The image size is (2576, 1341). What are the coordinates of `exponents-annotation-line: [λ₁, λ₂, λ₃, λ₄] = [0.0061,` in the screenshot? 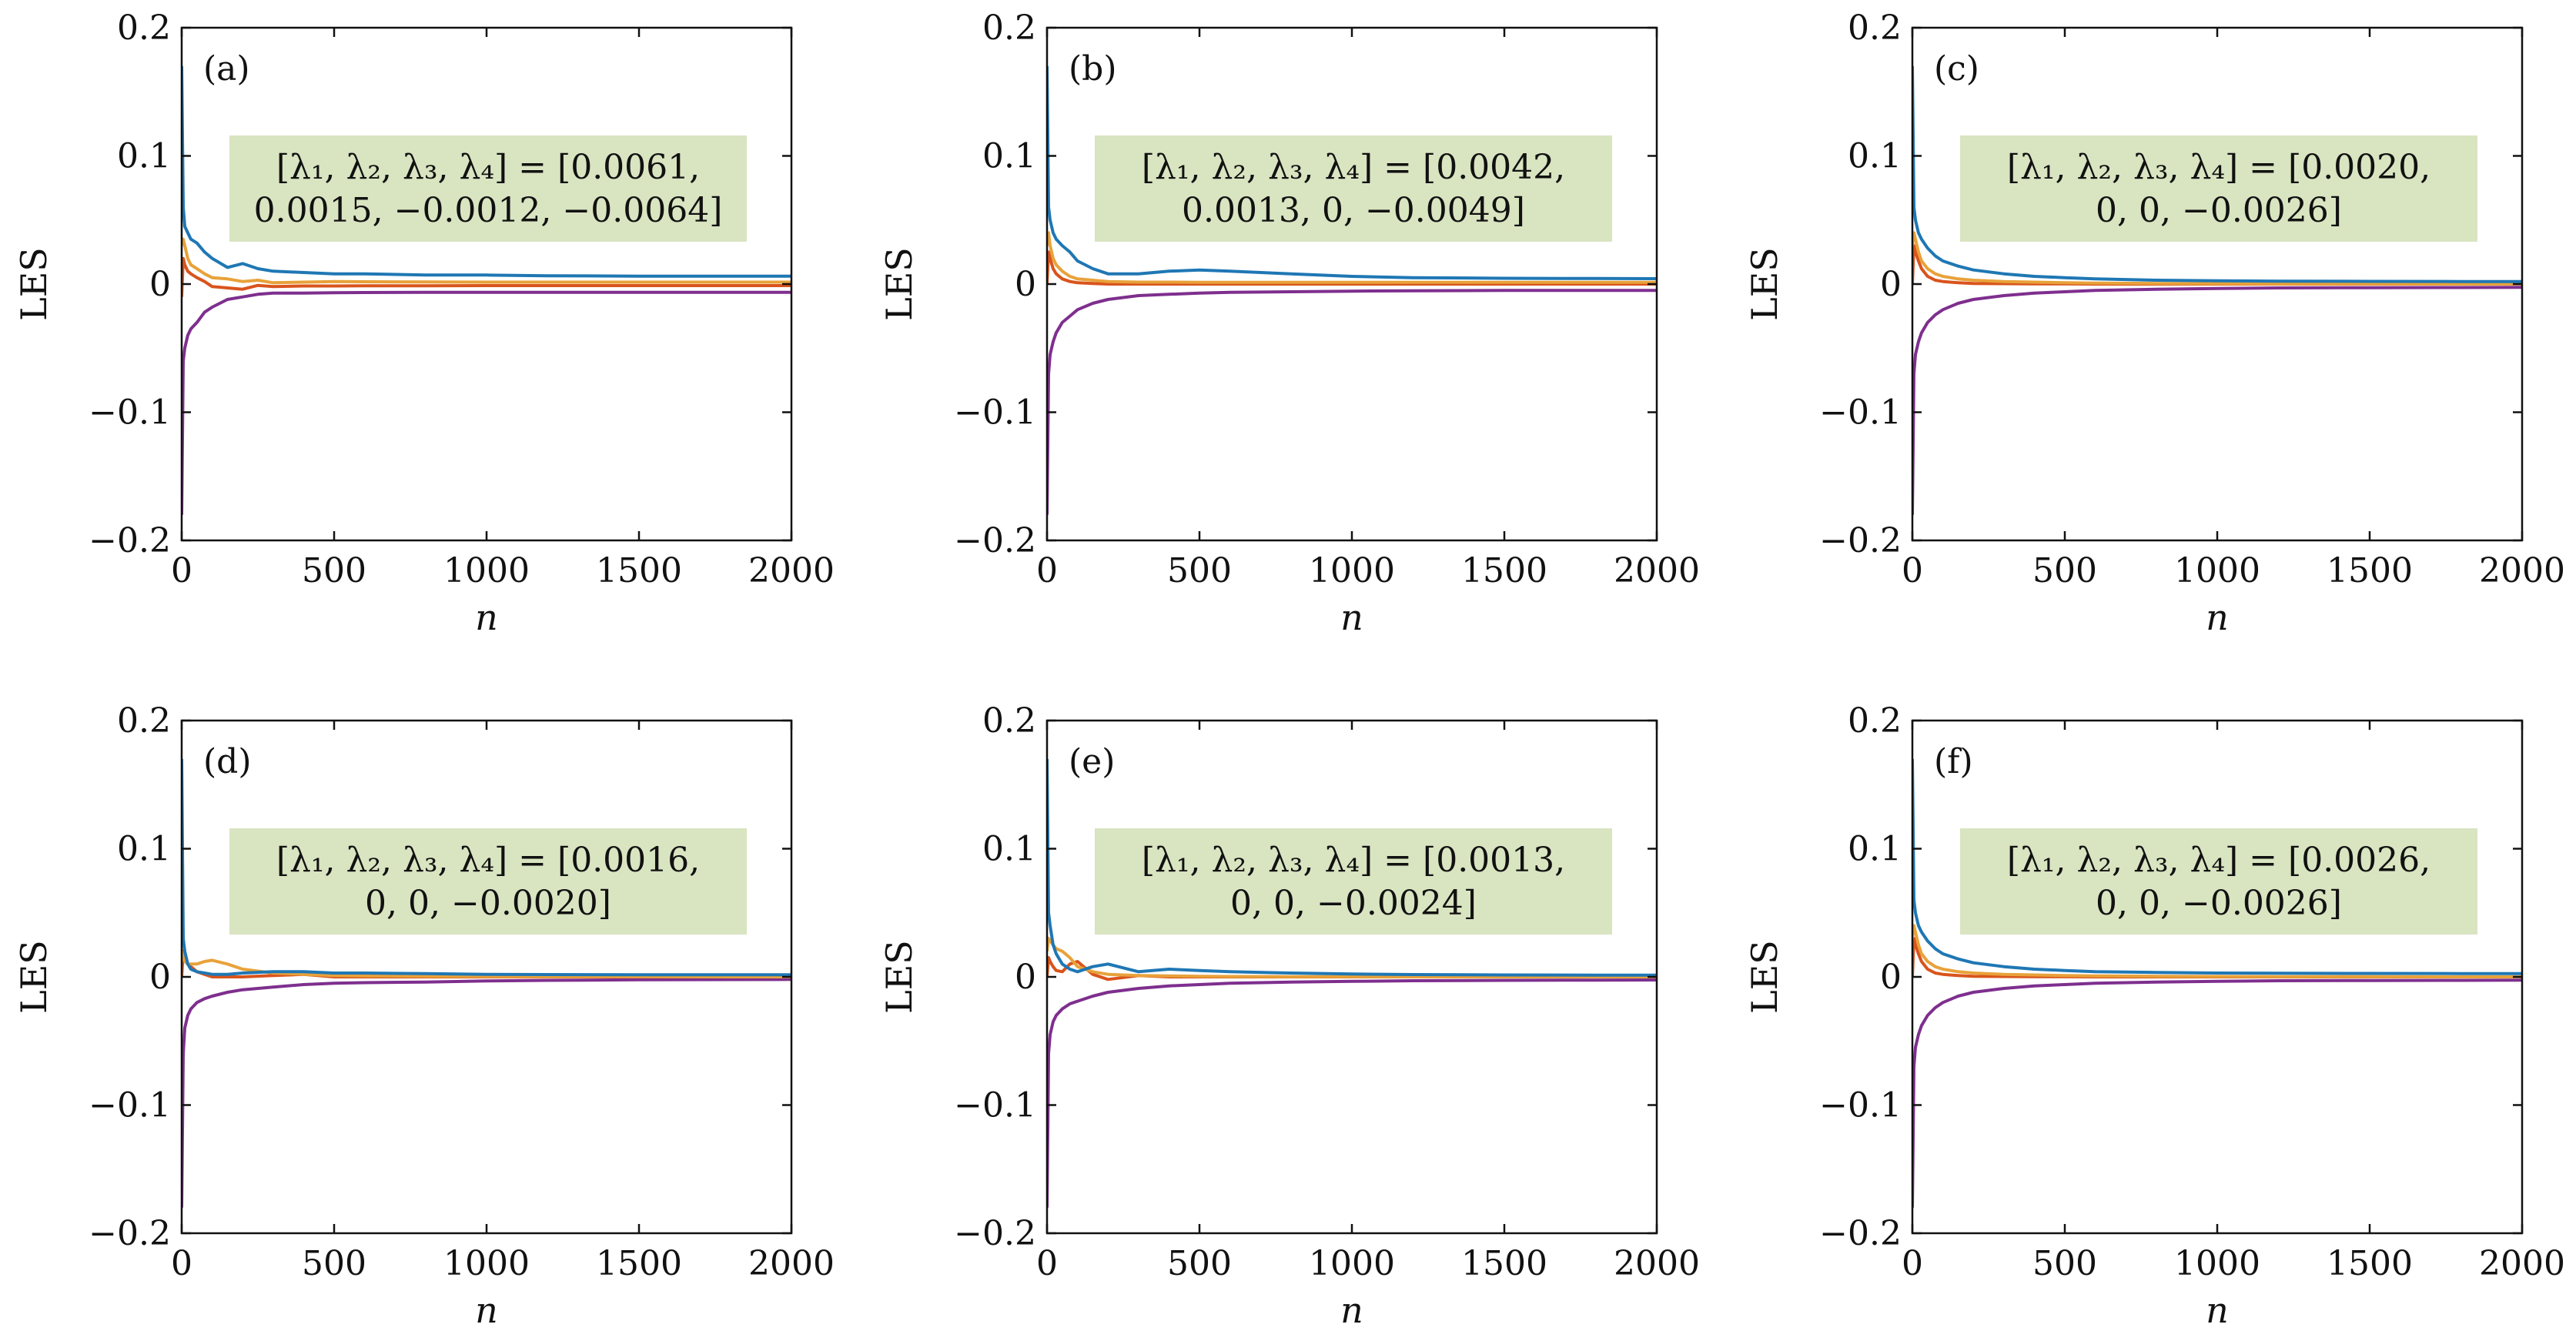 It's located at (488, 167).